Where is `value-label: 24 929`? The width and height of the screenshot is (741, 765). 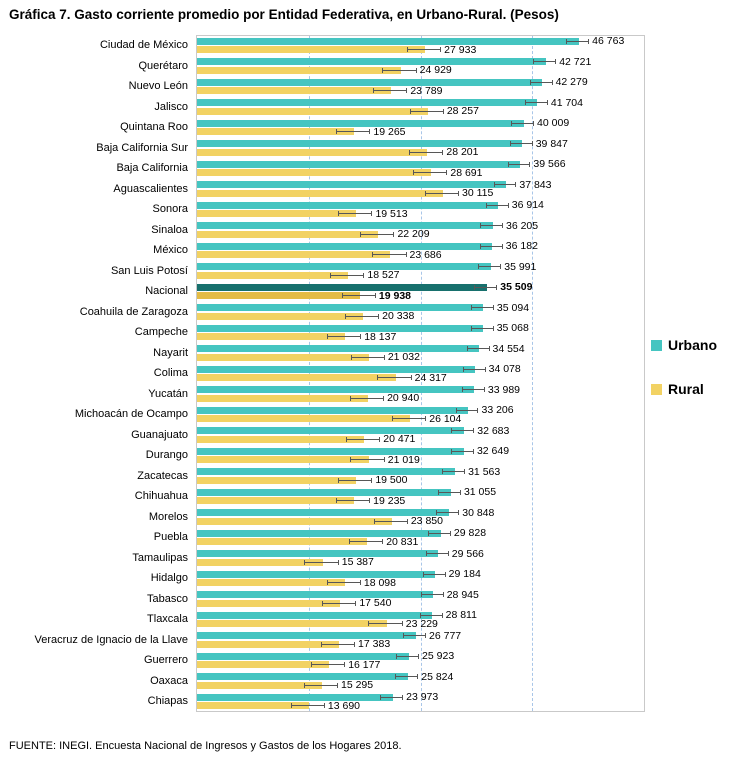
value-label: 24 929 is located at coordinates (435, 70).